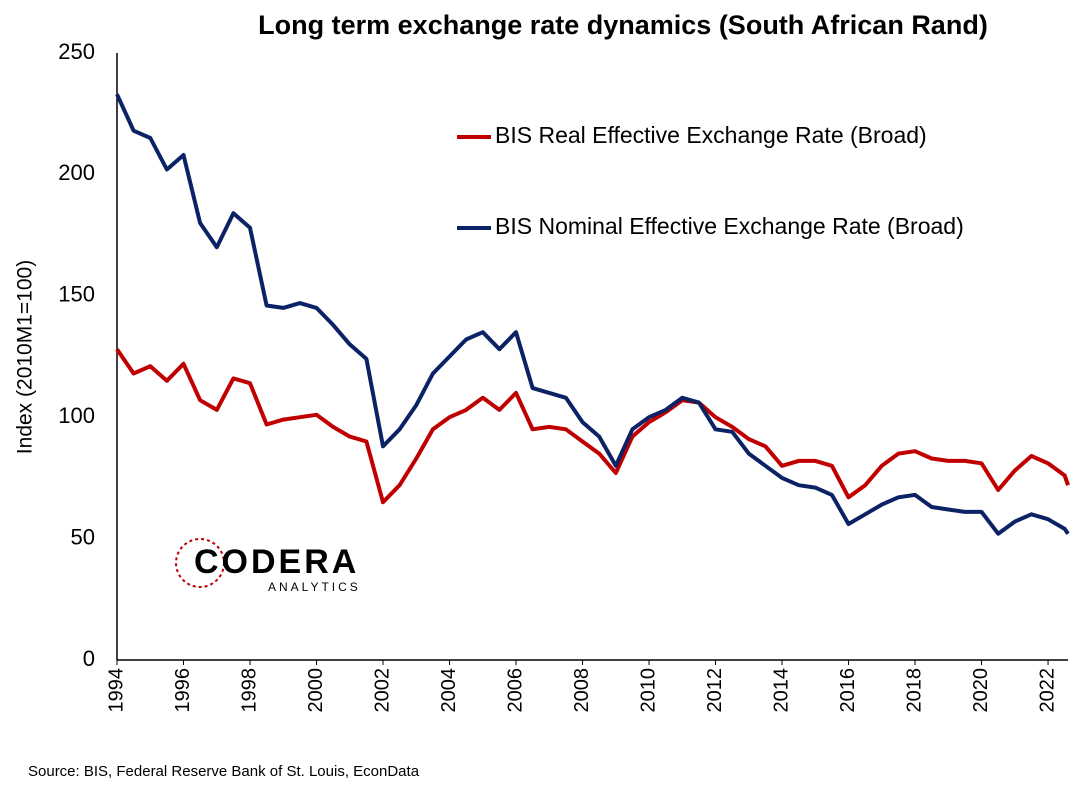 This screenshot has height=790, width=1080. Describe the element at coordinates (781, 690) in the screenshot. I see `x-tick-label: 2014` at that location.